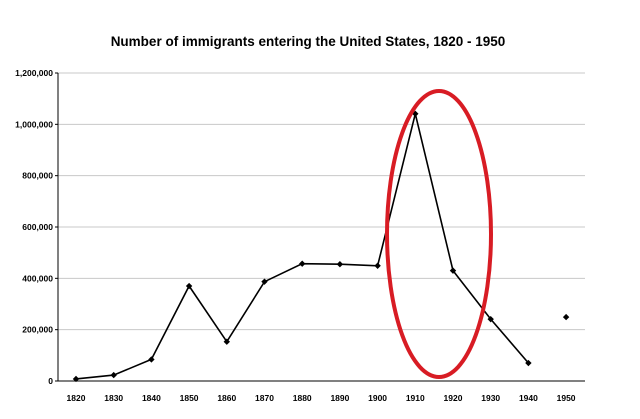 The width and height of the screenshot is (640, 419). I want to click on annotation-layer, so click(439, 234).